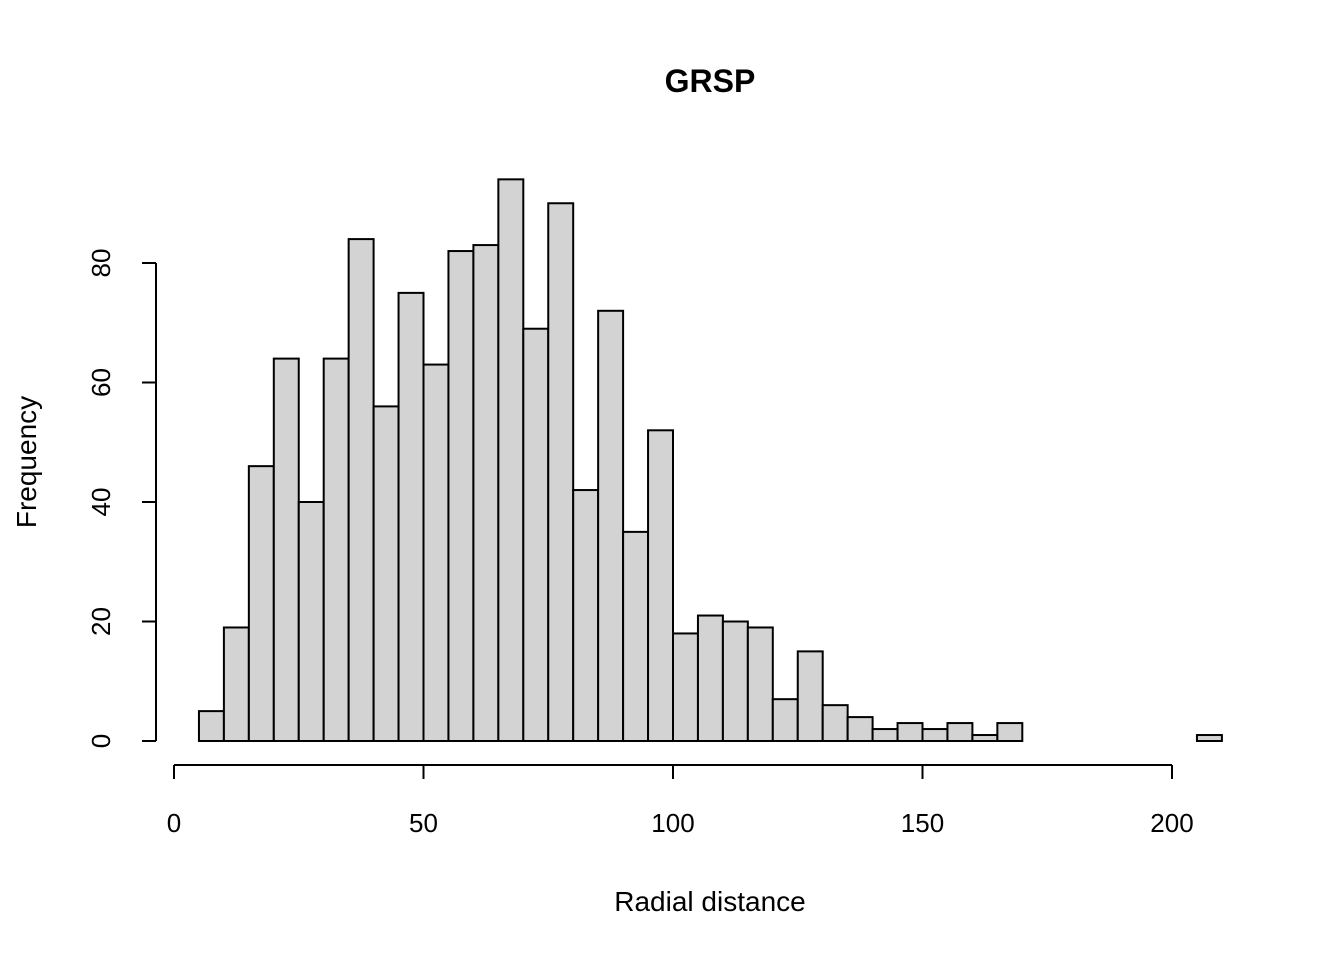  Describe the element at coordinates (101, 263) in the screenshot. I see `y-tick-label: 80` at that location.